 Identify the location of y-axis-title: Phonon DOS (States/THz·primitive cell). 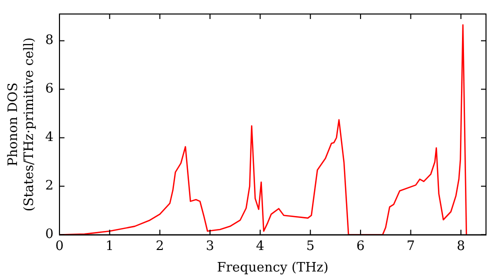
(21, 124).